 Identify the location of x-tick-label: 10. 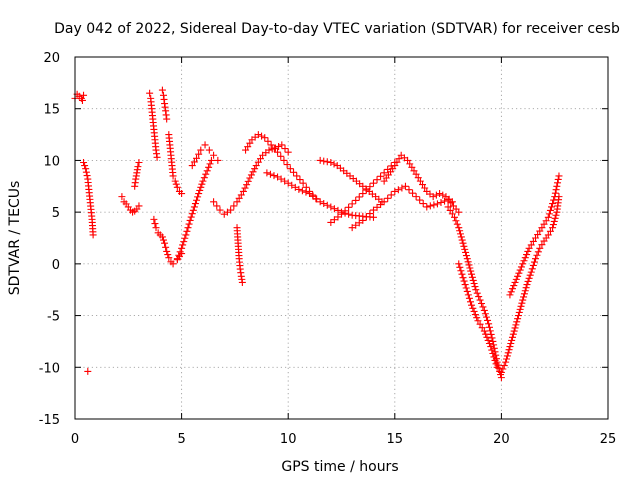
(288, 439).